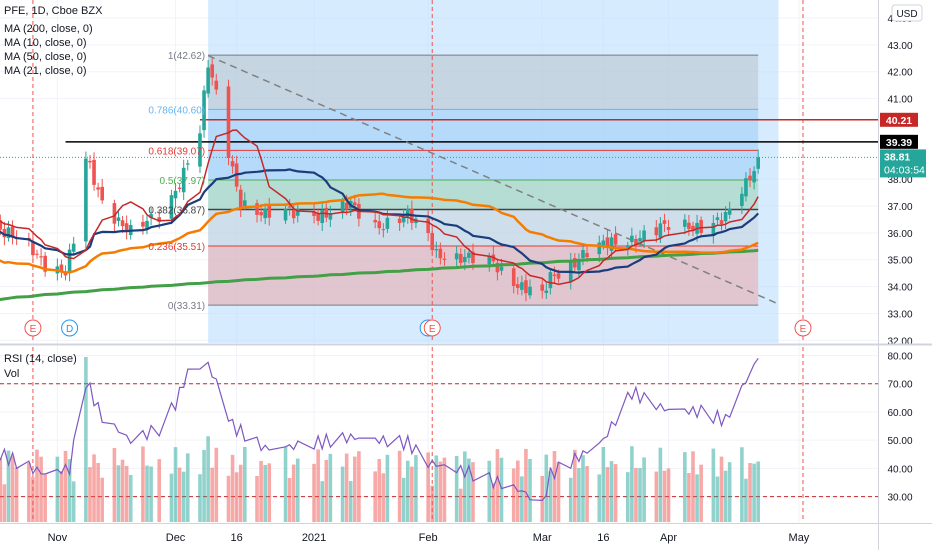 This screenshot has width=932, height=550. Describe the element at coordinates (48, 29) in the screenshot. I see `indicator-ma200: MA (200, close, 0)` at that location.